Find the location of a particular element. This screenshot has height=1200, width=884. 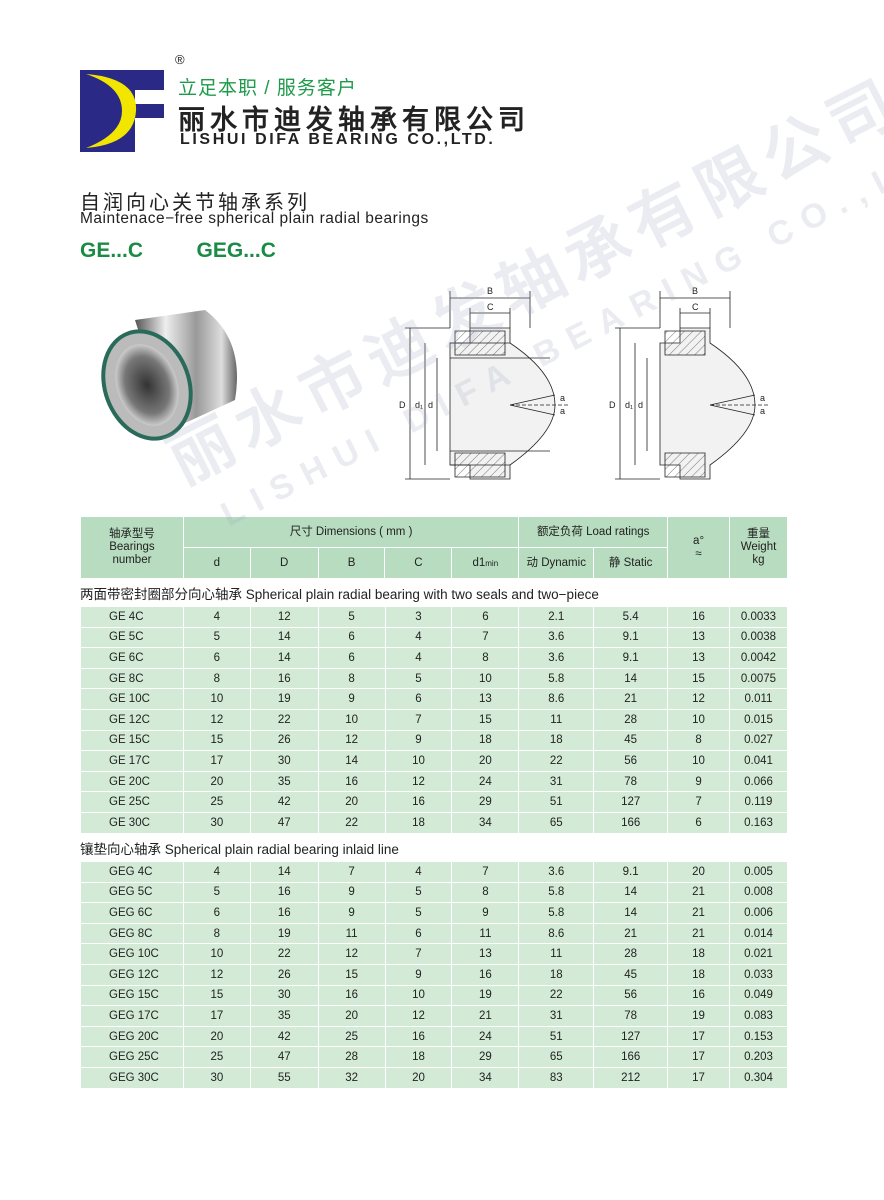

header-load-ratings: 额定负荷 Load ratings is located at coordinates (593, 532).